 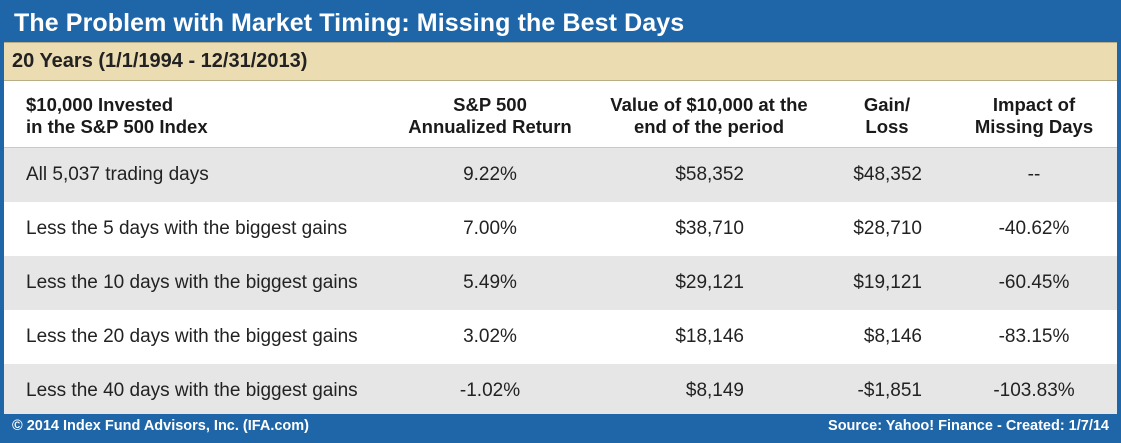 What do you see at coordinates (1034, 174) in the screenshot?
I see `row-impact: --` at bounding box center [1034, 174].